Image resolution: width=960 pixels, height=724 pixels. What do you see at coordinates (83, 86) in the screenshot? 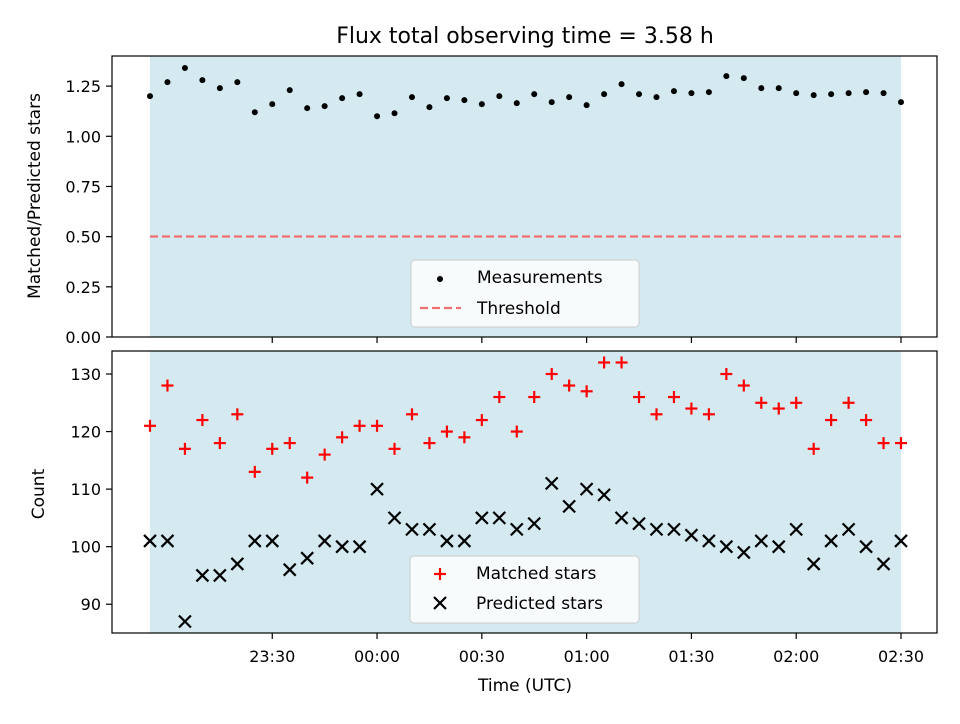
I see `top-y-tick-label: 1.25` at bounding box center [83, 86].